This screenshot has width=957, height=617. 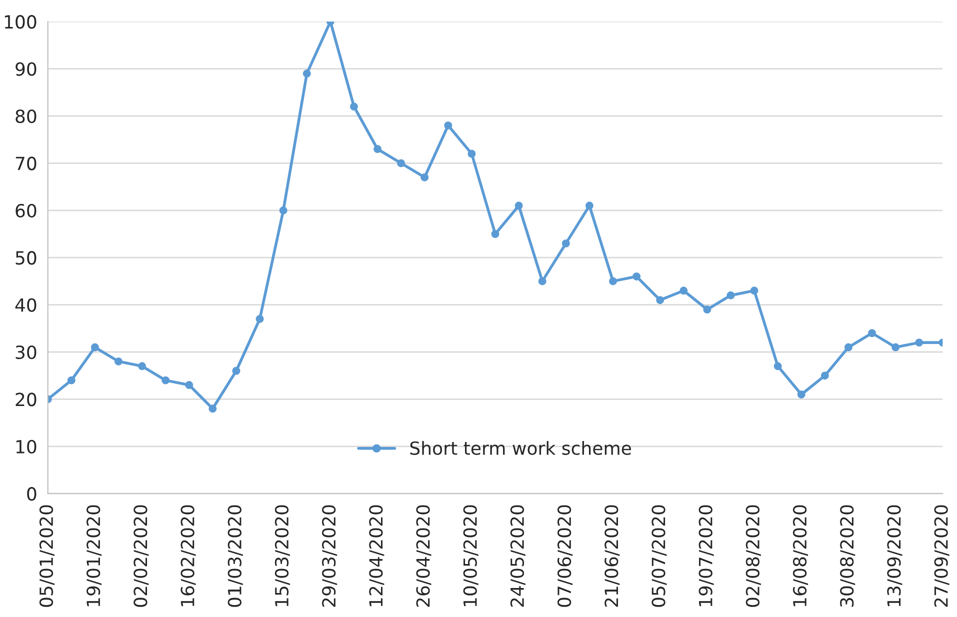 I want to click on x-tick-label: 16/02/2020, so click(x=188, y=555).